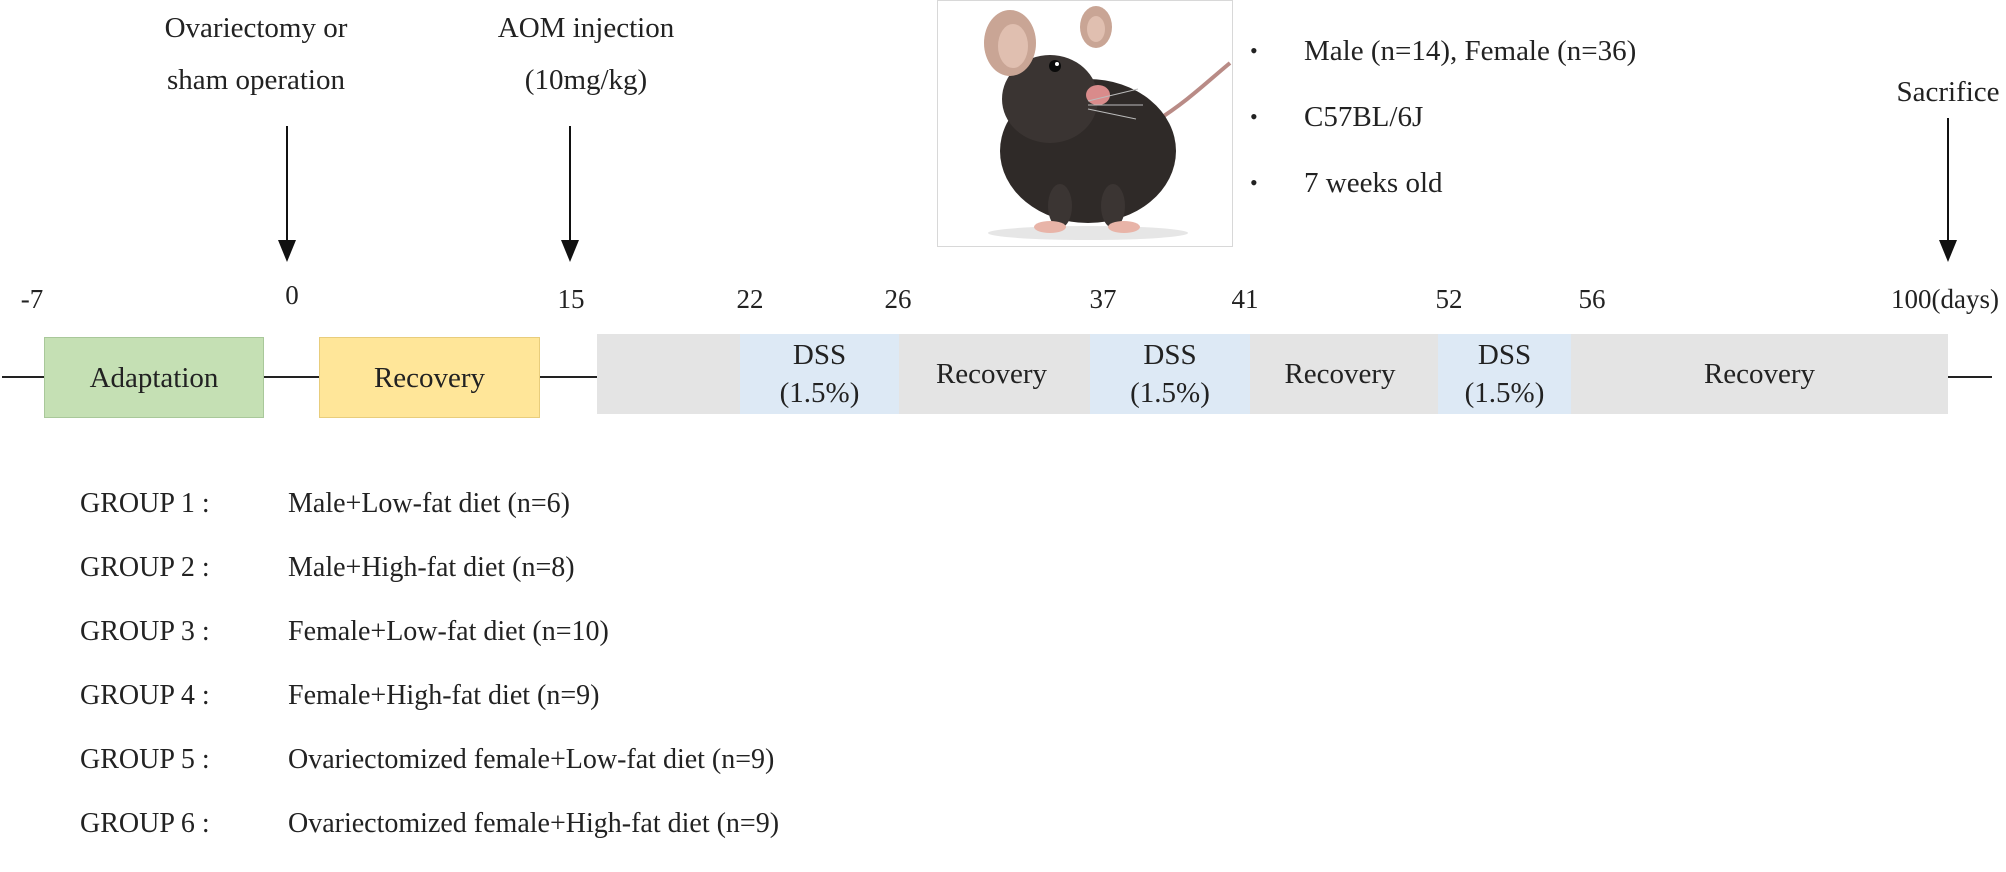 Image resolution: width=2006 pixels, height=872 pixels. I want to click on mouse-info-text: C57BL/6J, so click(1364, 116).